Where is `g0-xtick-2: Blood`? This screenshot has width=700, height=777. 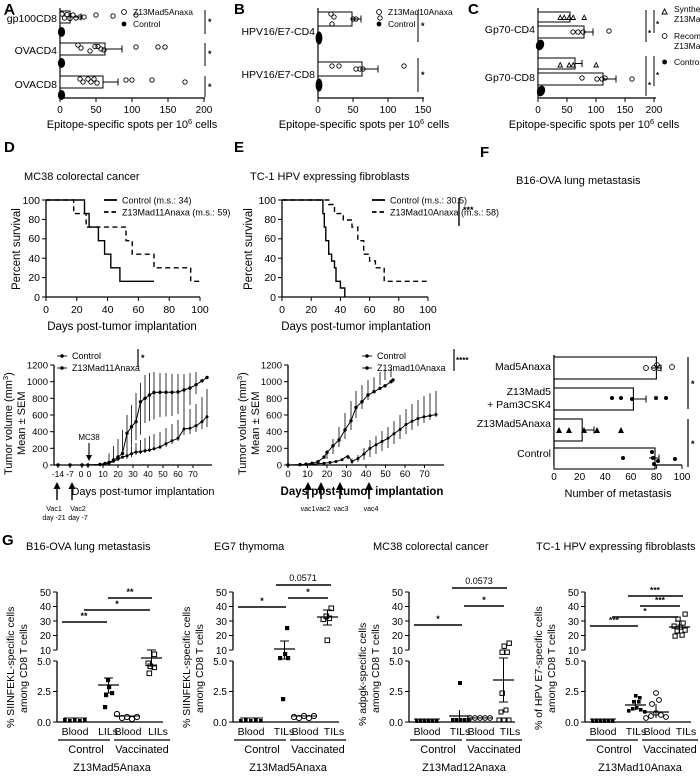 g0-xtick-2: Blood is located at coordinates (128, 732).